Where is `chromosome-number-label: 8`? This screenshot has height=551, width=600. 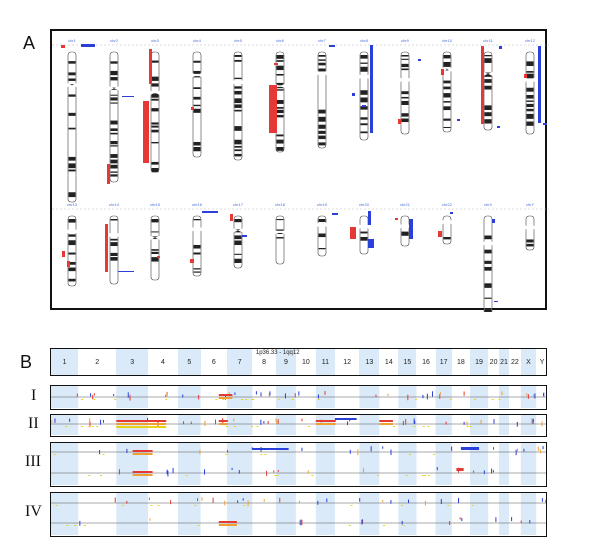 chromosome-number-label: 8 is located at coordinates (264, 362).